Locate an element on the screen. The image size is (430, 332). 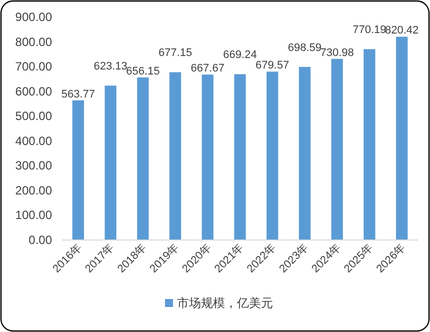
y-tick-label: 500.00 is located at coordinates (33, 116).